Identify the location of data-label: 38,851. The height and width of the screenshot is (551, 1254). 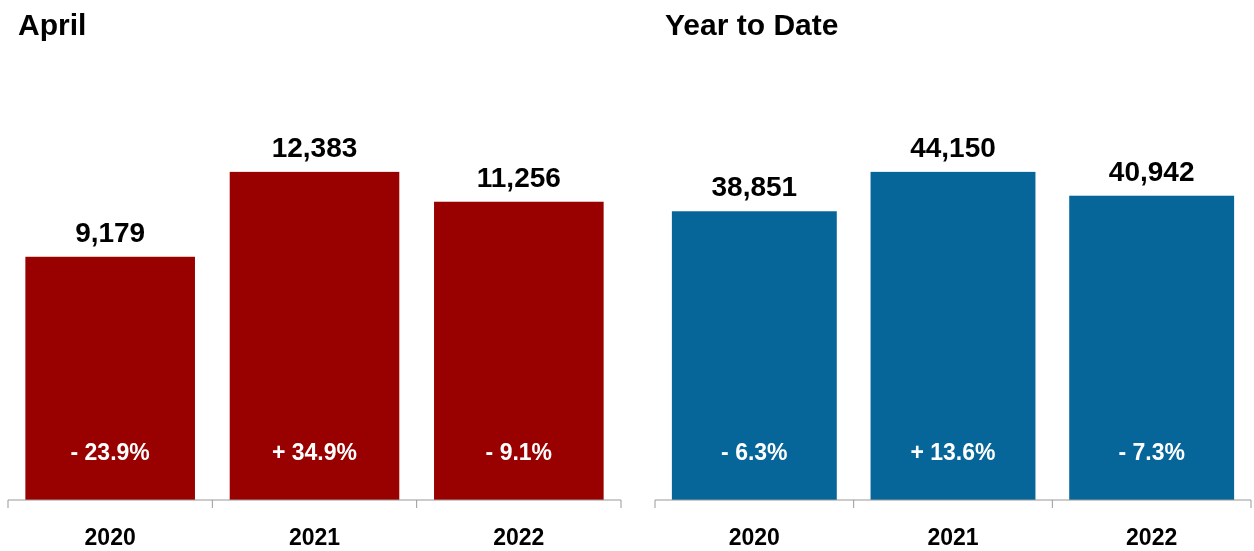
(754, 187).